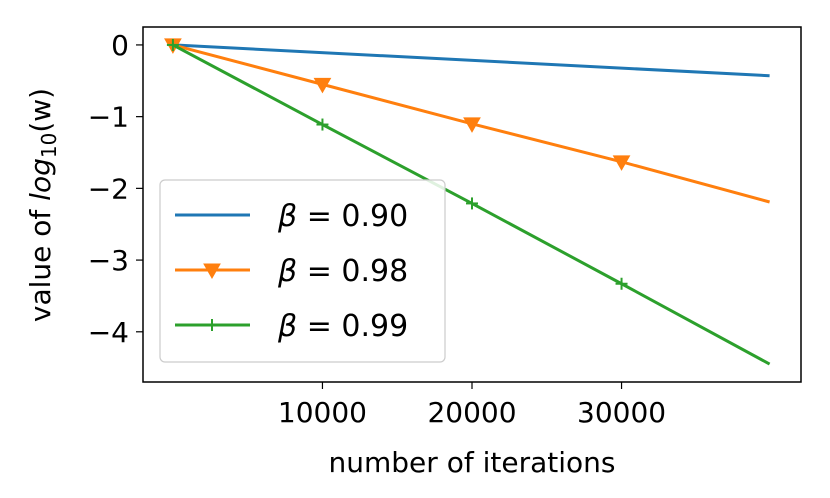 The height and width of the screenshot is (498, 830). I want to click on legend-label-2: β = 0.99, so click(342, 326).